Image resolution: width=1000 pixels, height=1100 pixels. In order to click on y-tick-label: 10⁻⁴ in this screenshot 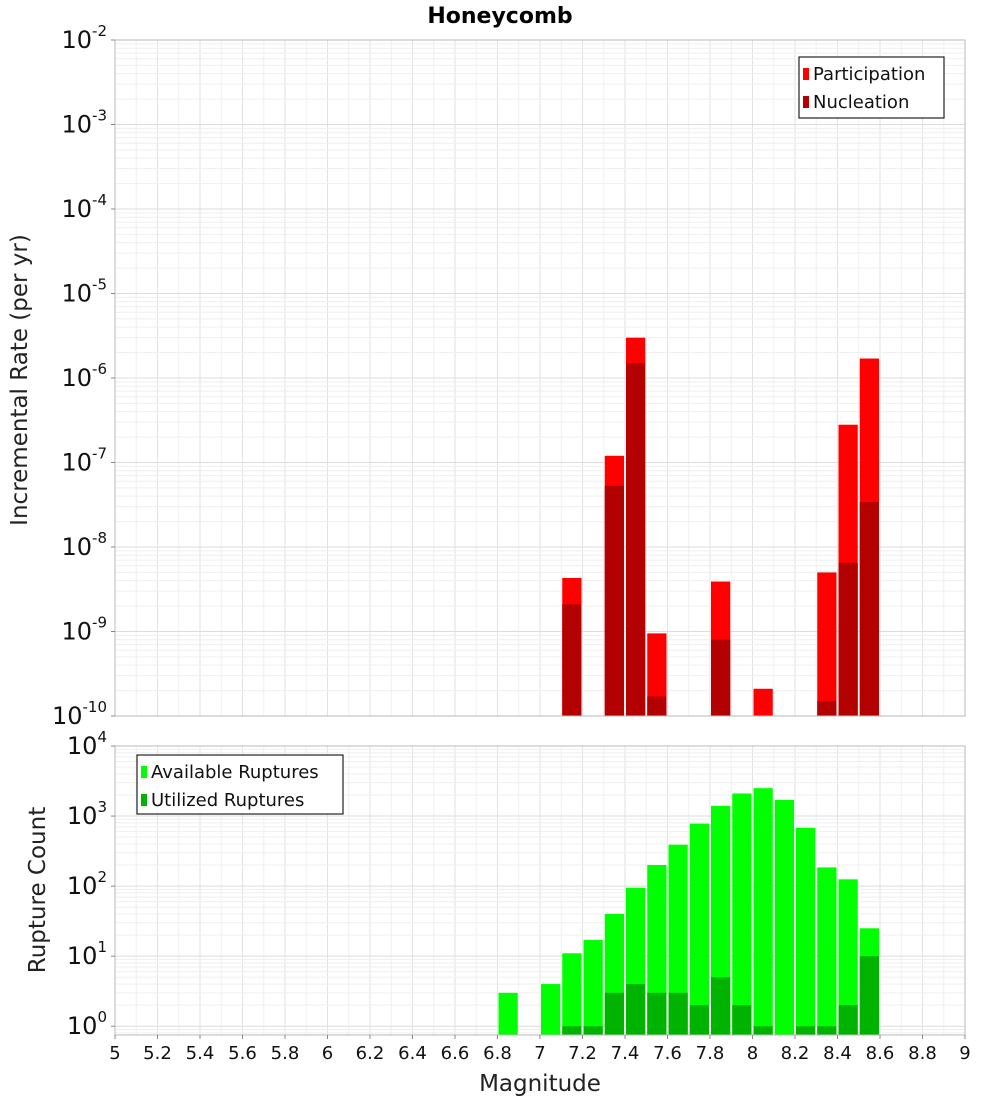, I will do `click(84, 207)`.